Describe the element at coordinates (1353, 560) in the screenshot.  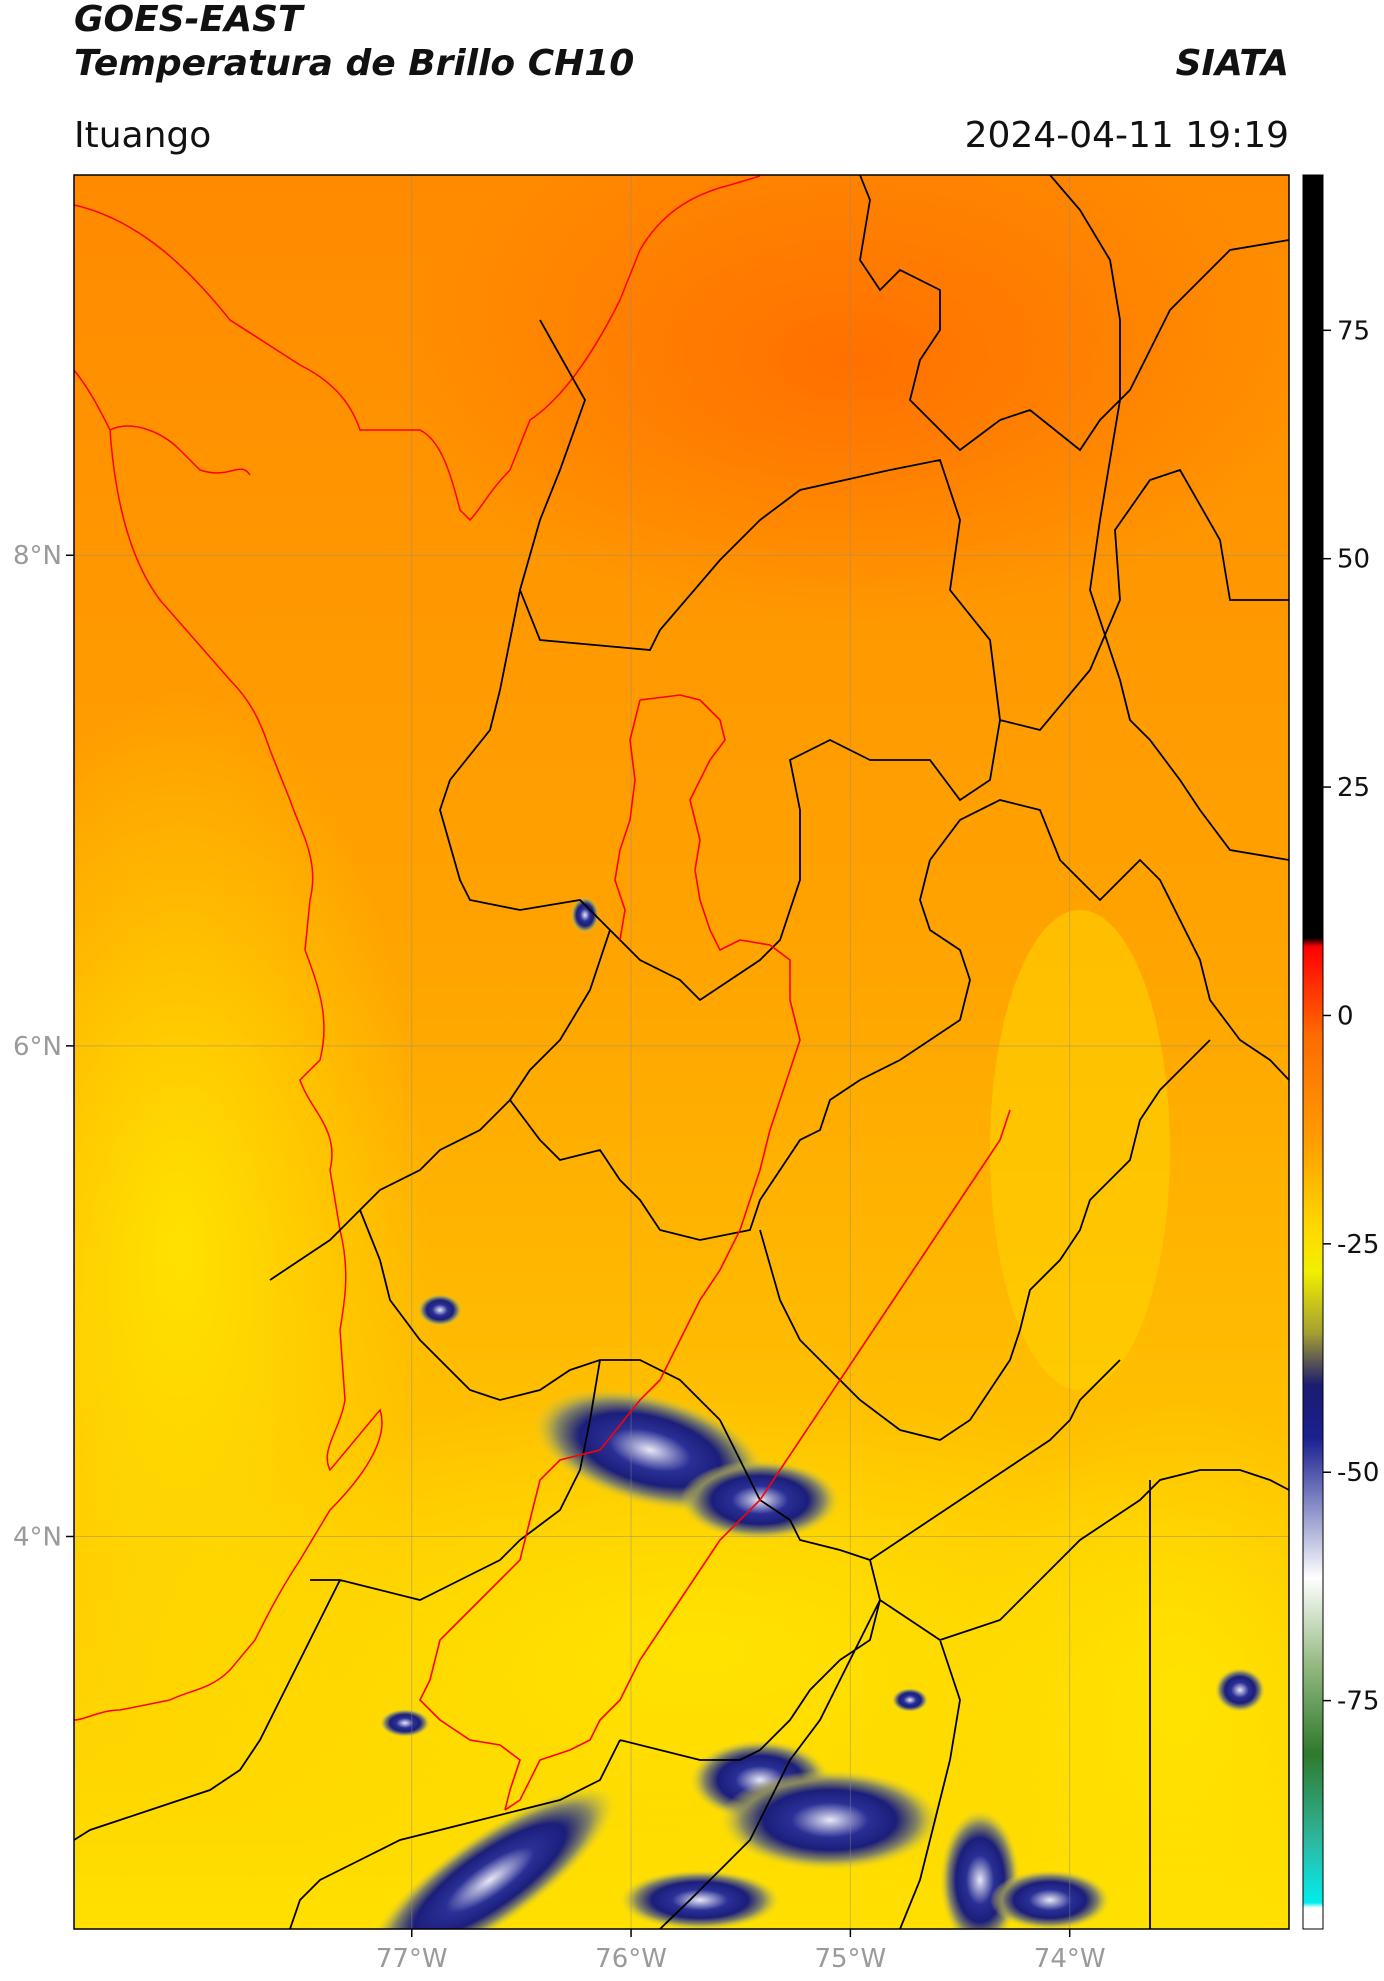
I see `colorbar-tick-label: 50` at that location.